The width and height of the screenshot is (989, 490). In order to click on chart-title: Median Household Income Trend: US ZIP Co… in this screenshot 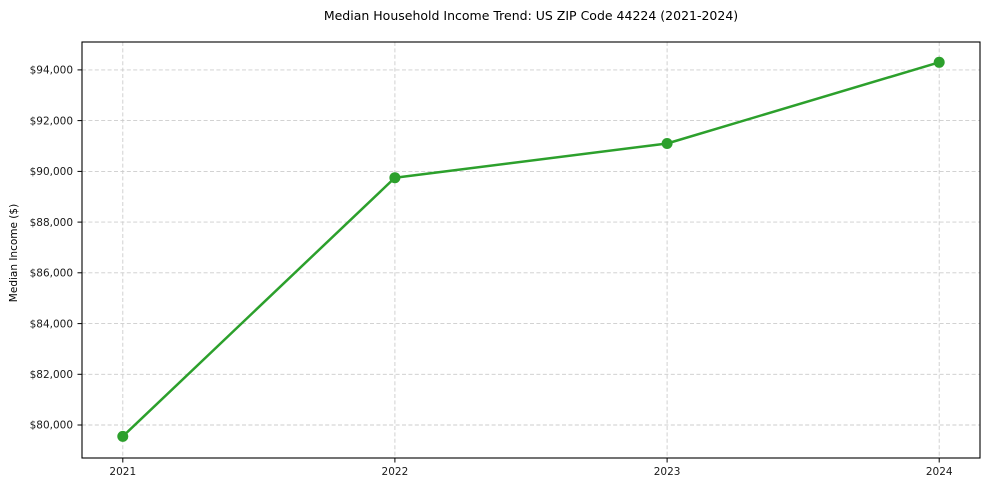, I will do `click(531, 15)`.